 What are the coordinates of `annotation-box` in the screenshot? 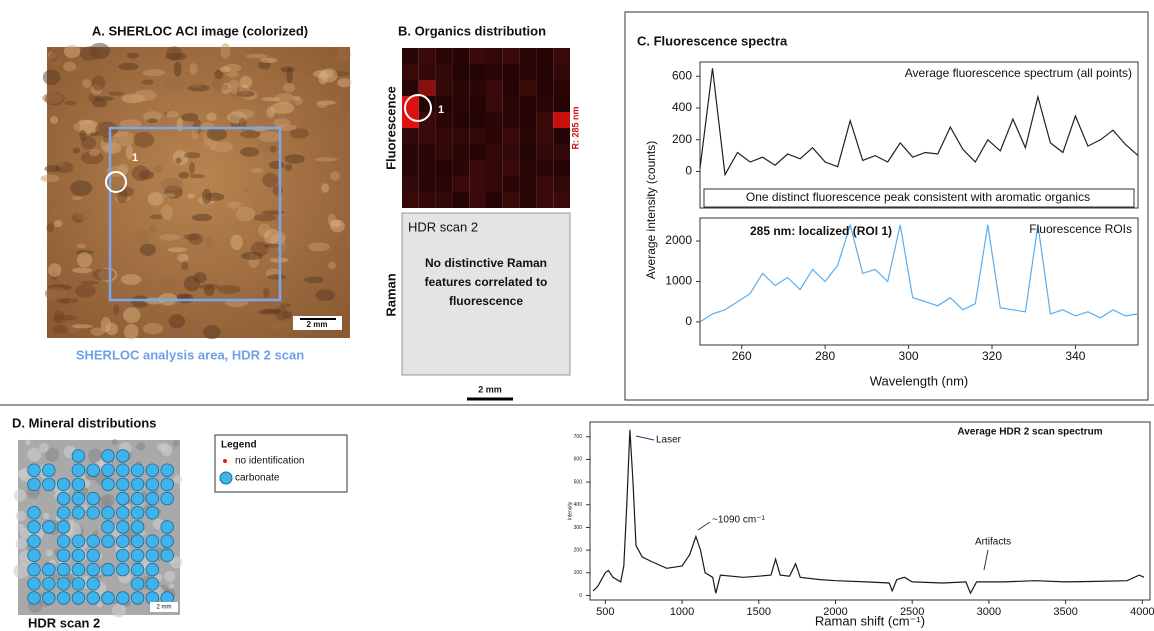 It's located at (919, 198).